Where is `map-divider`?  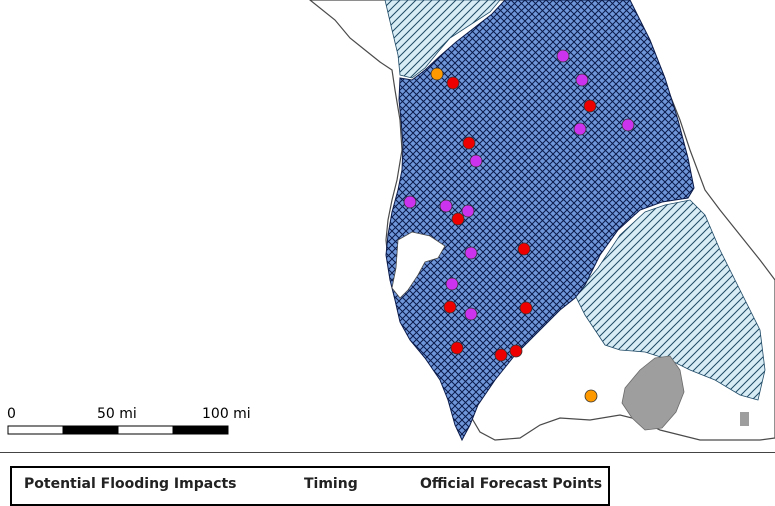
map-divider is located at coordinates (387, 452).